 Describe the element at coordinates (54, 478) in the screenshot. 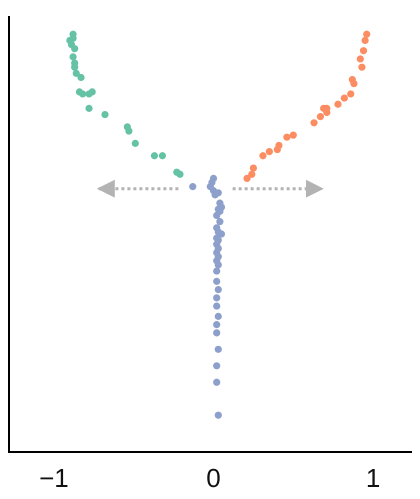

I see `x-tick-label-neg1: −1` at that location.